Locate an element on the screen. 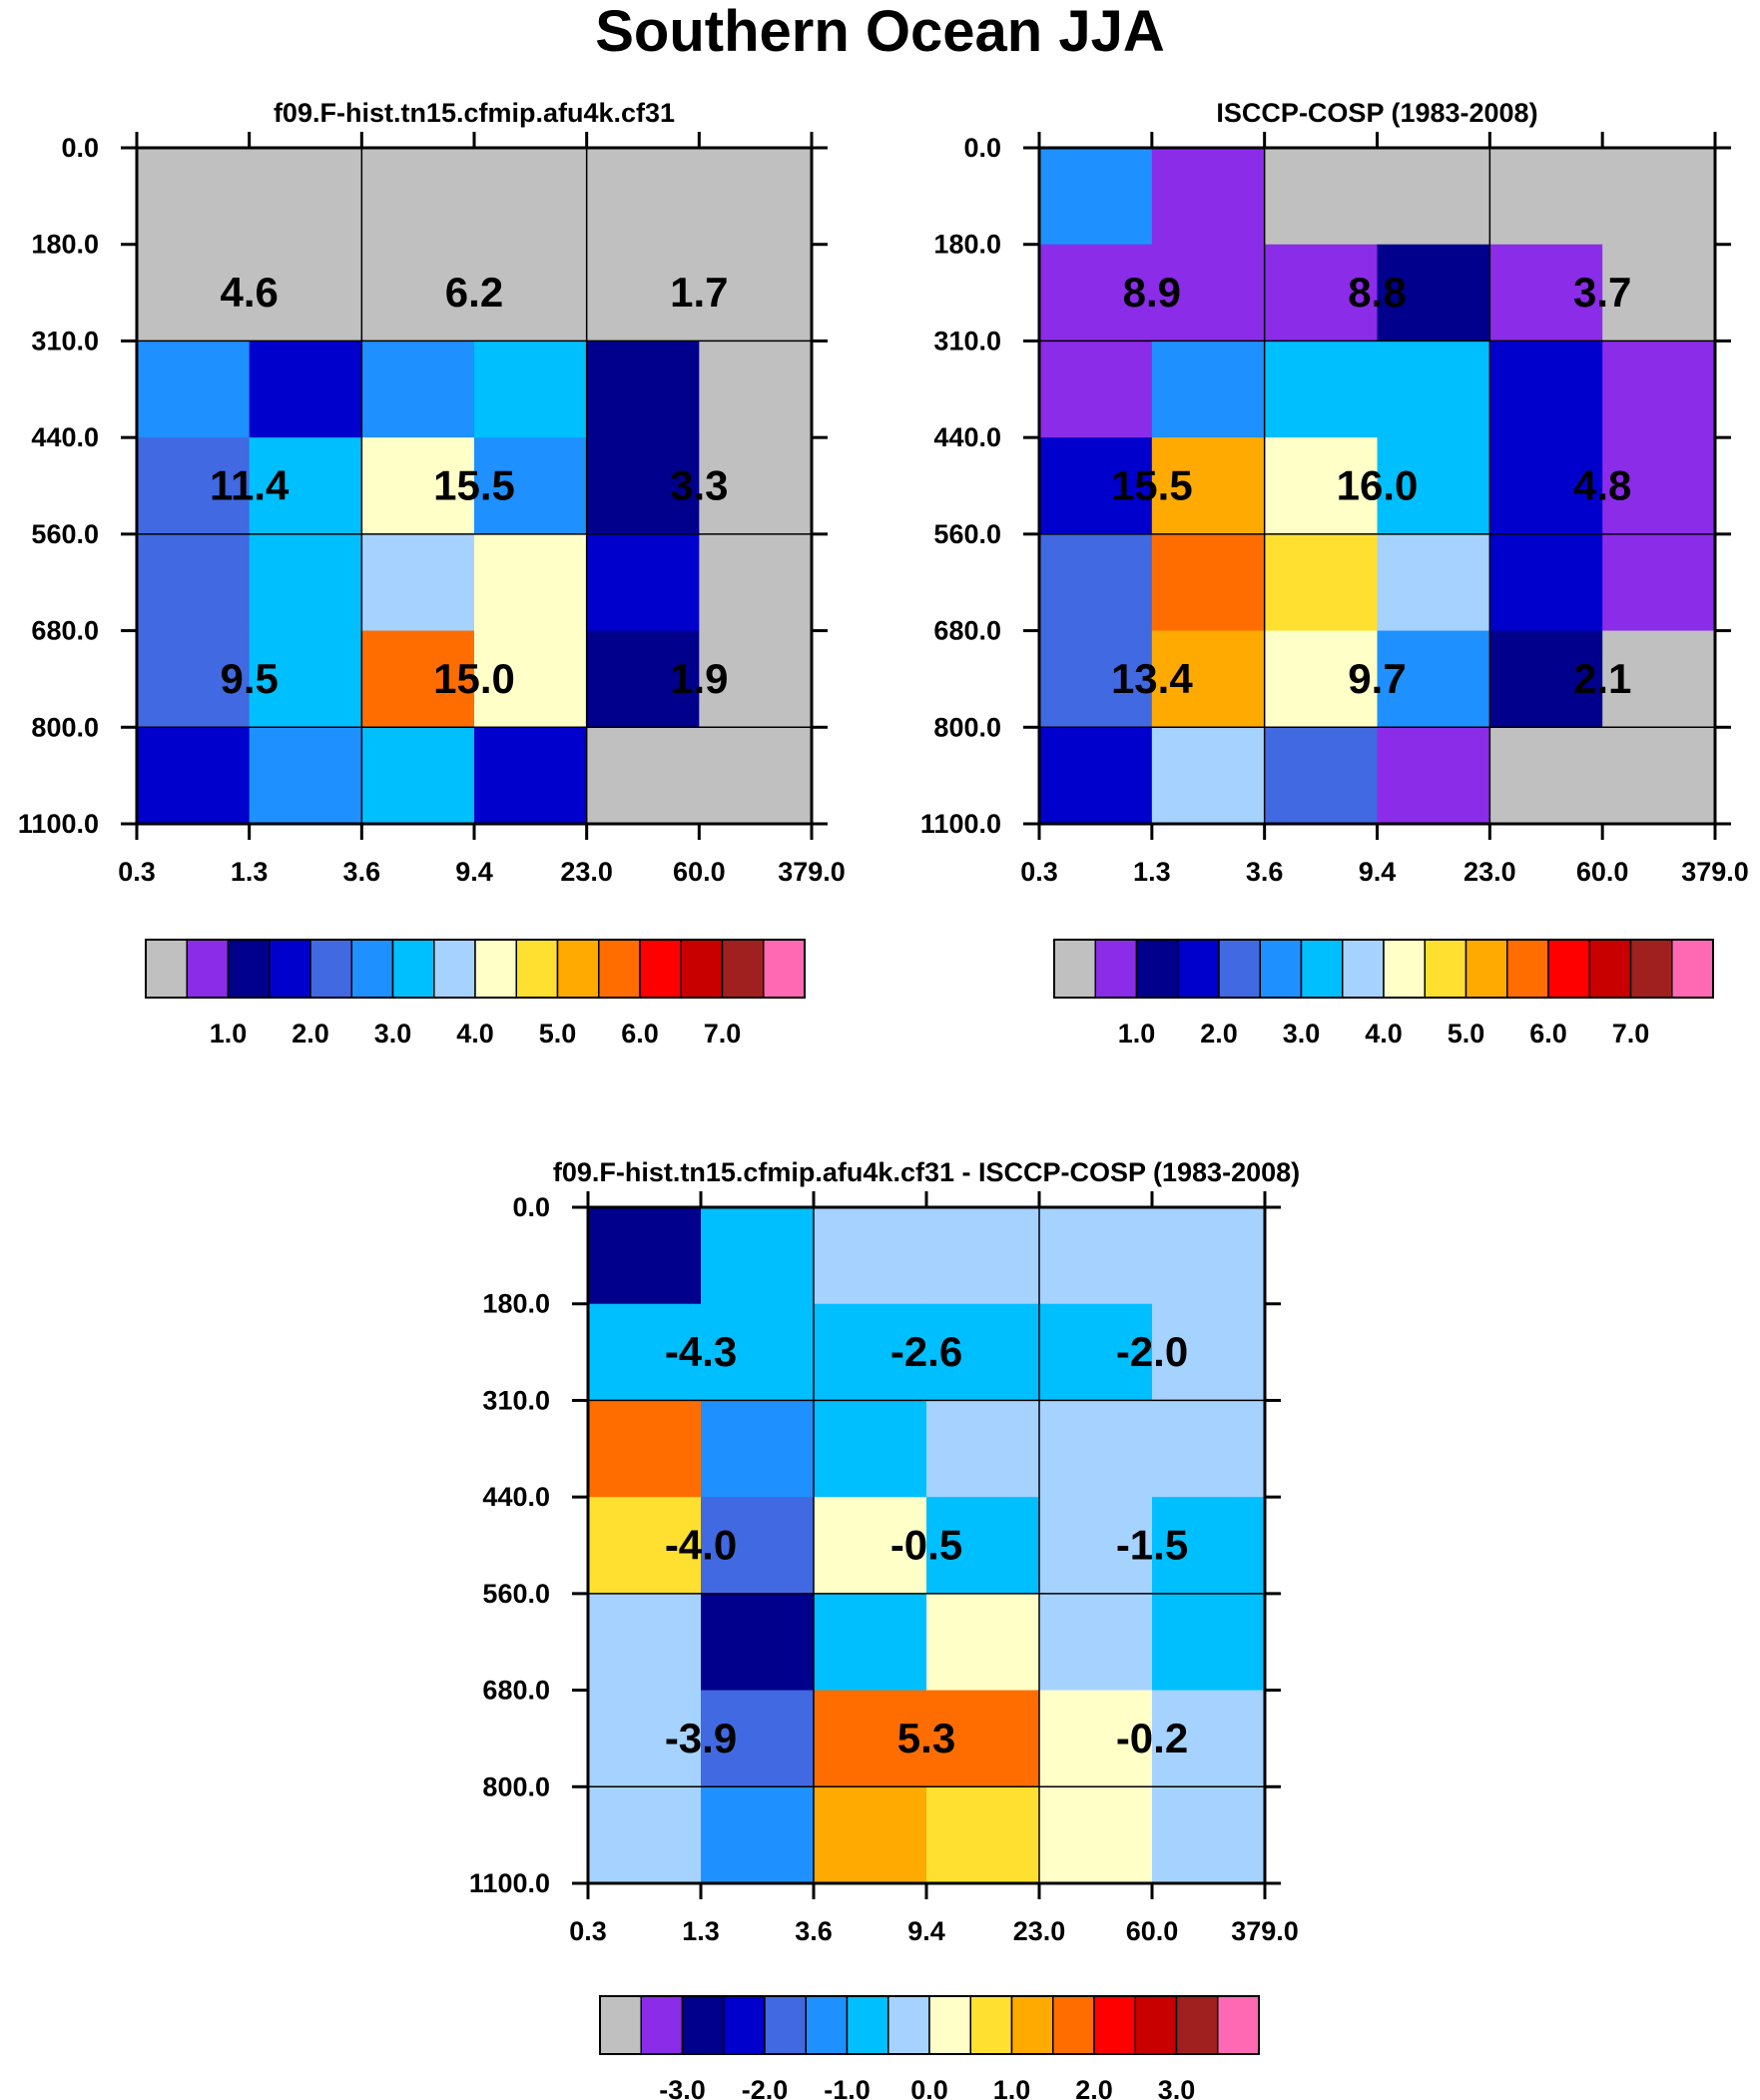 The width and height of the screenshot is (1760, 2100). colorbar-label: 0.0 is located at coordinates (929, 2087).